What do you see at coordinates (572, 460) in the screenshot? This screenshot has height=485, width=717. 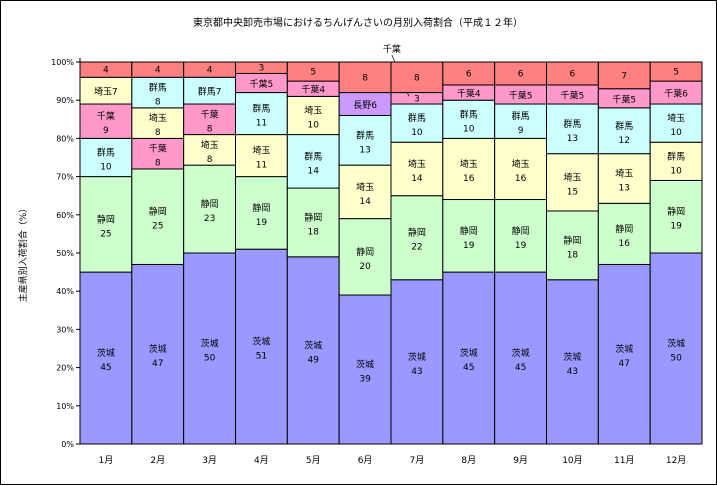 I see `x-tick-label: 10月` at bounding box center [572, 460].